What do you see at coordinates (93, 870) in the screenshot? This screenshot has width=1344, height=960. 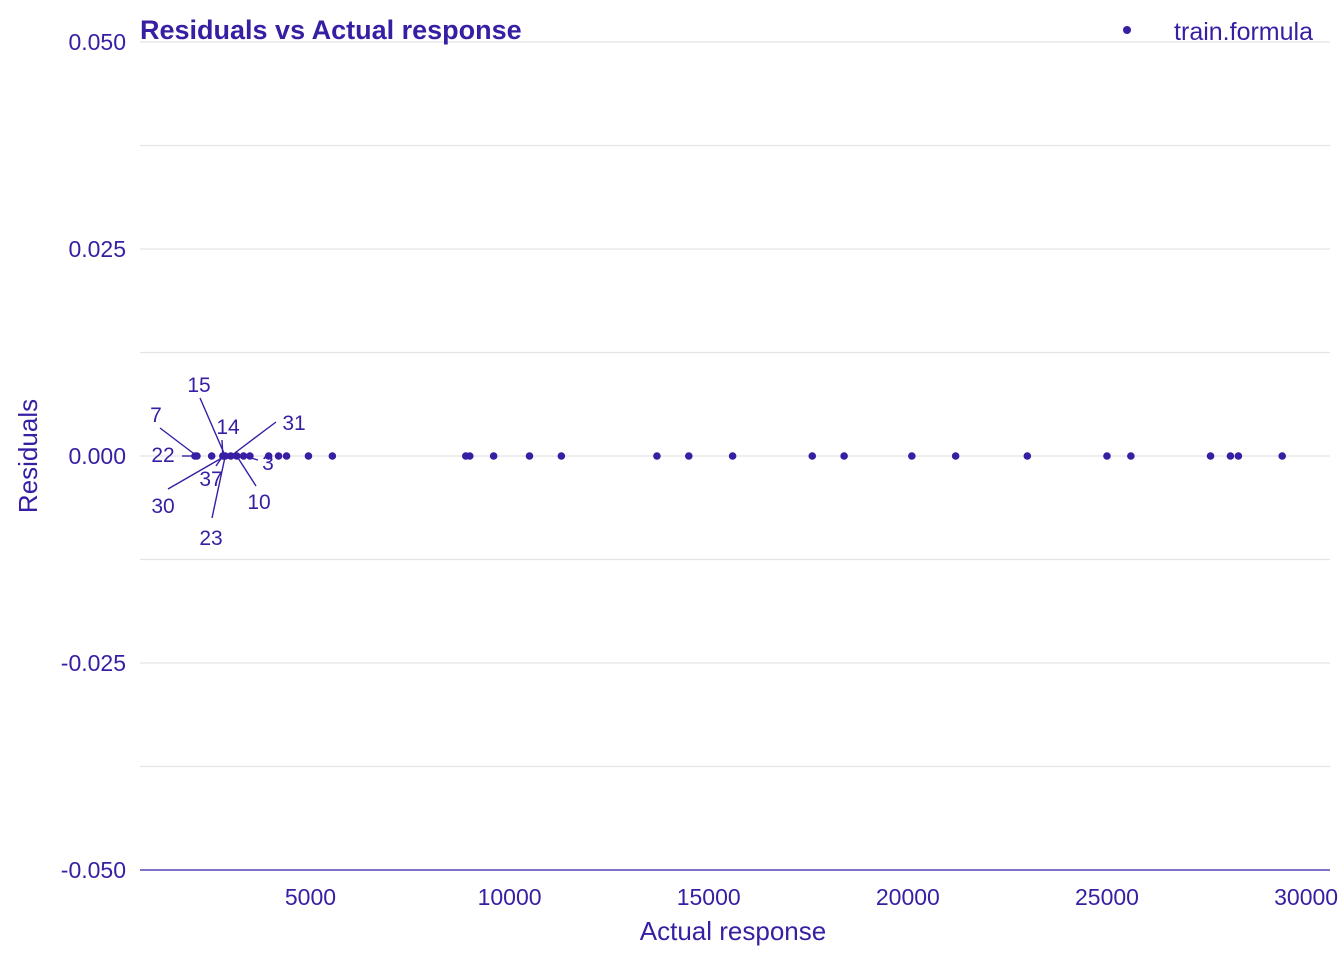 I see `y-tick-label: -0.050` at bounding box center [93, 870].